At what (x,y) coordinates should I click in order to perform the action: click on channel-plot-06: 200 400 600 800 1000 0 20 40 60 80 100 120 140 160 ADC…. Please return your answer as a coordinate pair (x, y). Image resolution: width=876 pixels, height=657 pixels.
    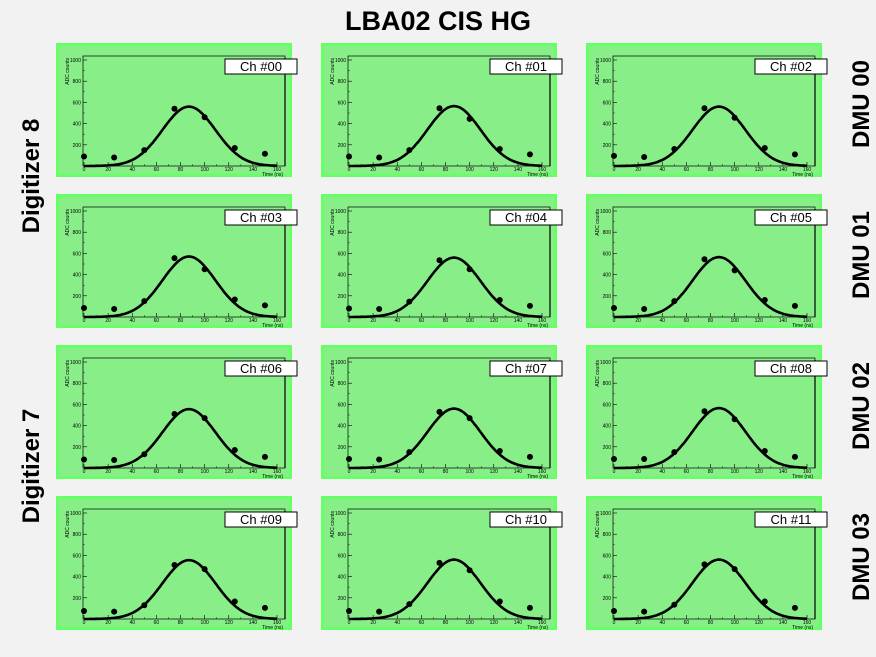
    Looking at the image, I should click on (177, 412).